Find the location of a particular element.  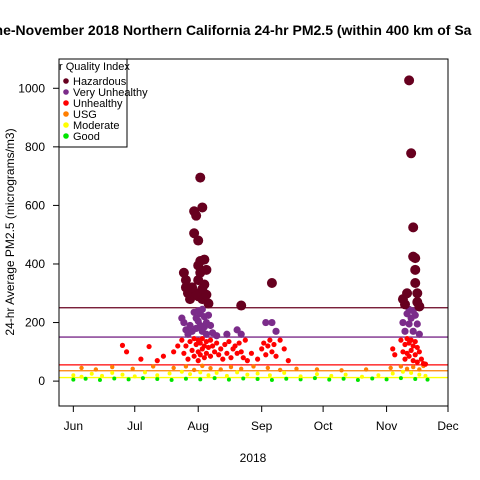

x-tick-label: Oct is located at coordinates (323, 426).